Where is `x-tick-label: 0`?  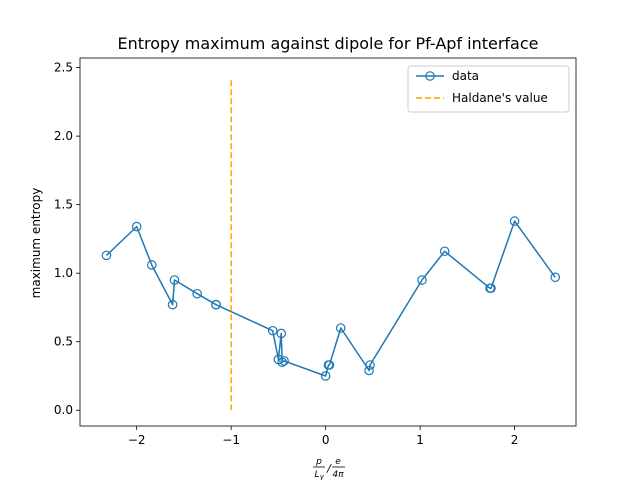
x-tick-label: 0 is located at coordinates (326, 440).